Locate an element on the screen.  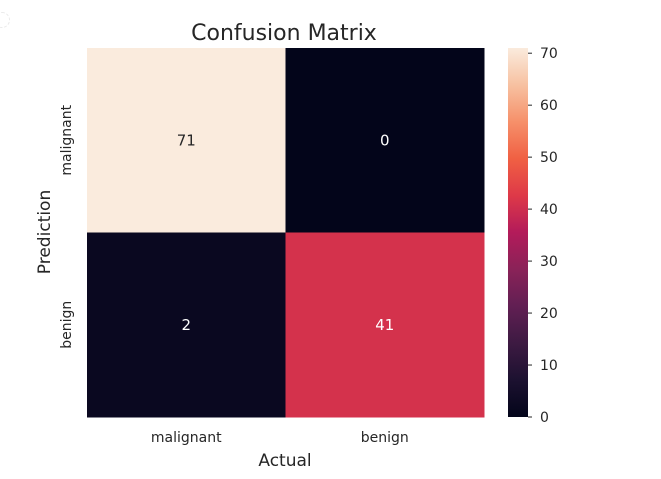
colorbar-bar is located at coordinates (518, 232).